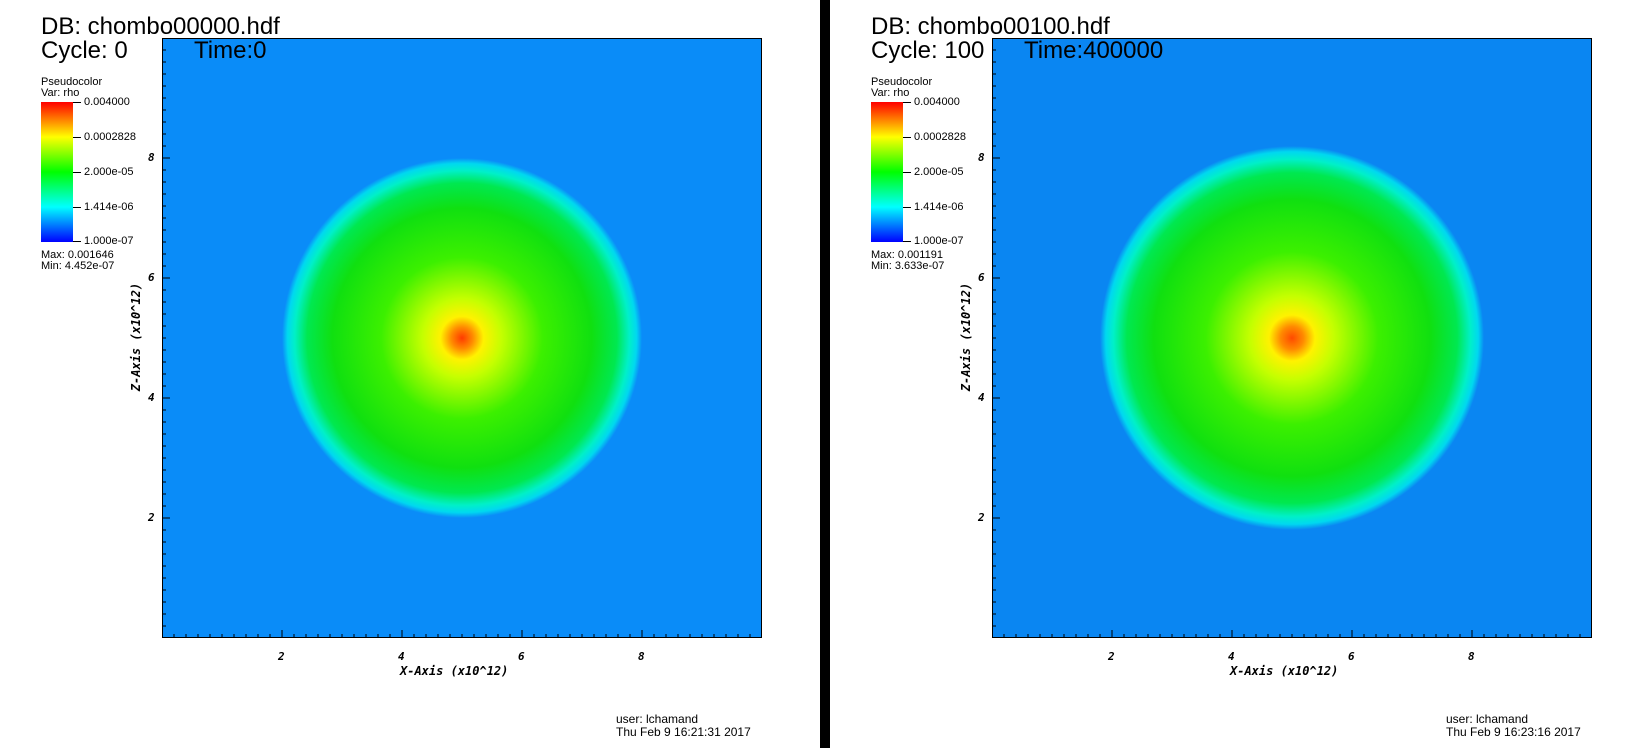  I want to click on legend-min: Min: 3.633e-07, so click(908, 266).